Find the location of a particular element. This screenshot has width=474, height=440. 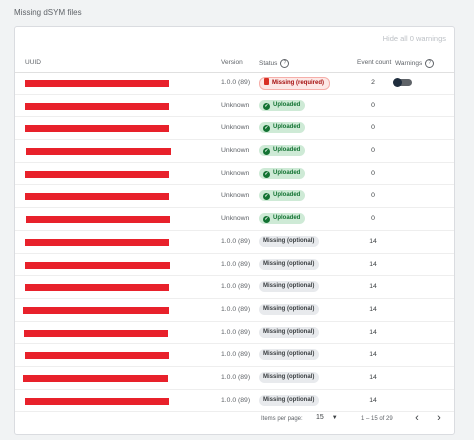

page-title: Missing dSYM files is located at coordinates (48, 12).